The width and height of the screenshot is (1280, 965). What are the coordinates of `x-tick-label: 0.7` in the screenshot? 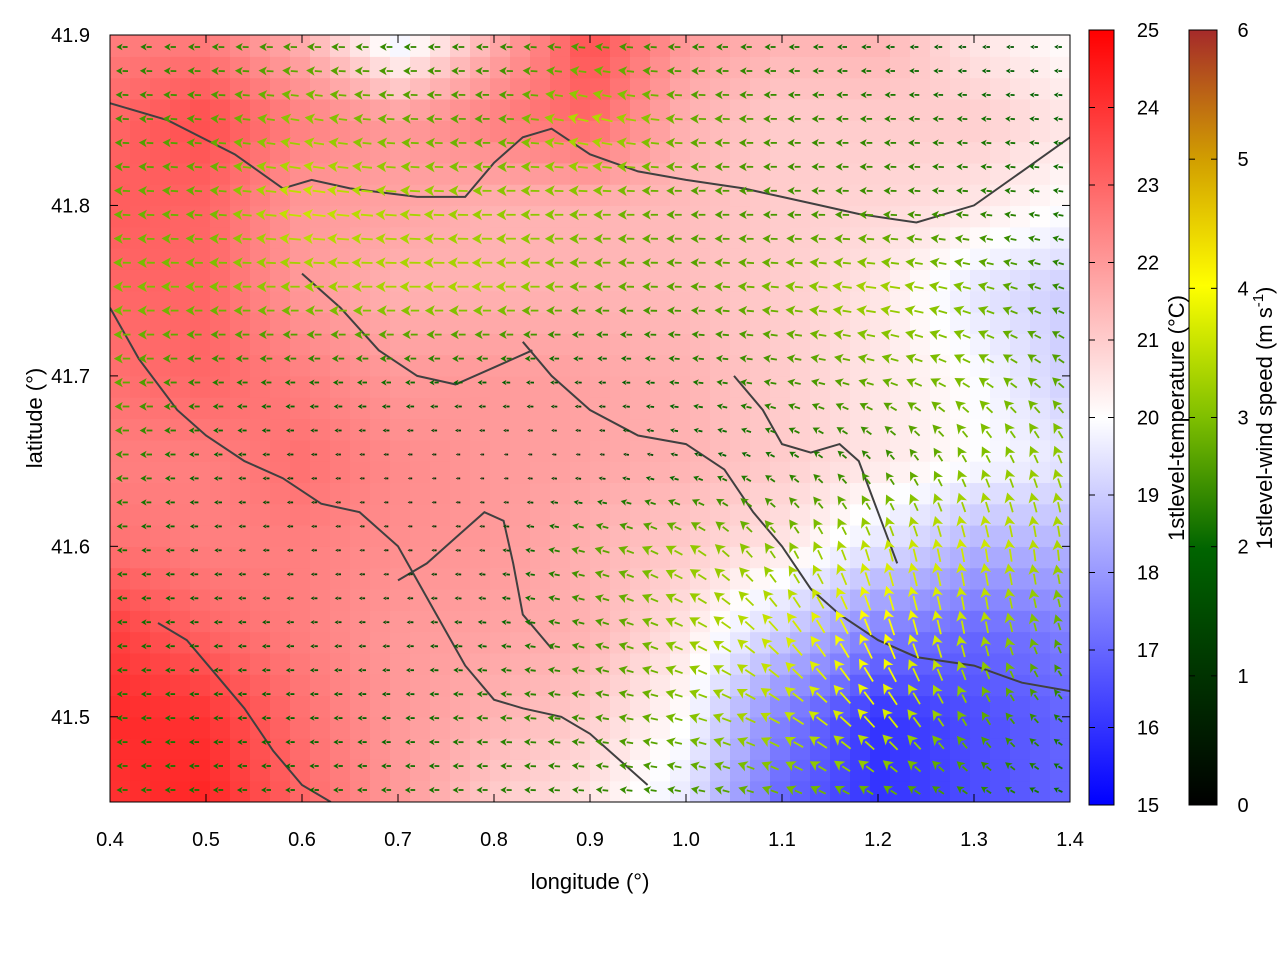 It's located at (398, 840).